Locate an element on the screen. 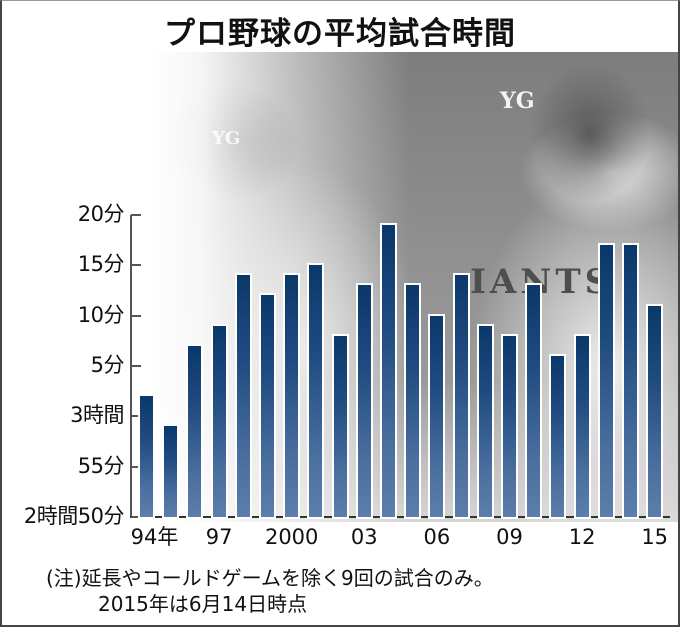 This screenshot has height=628, width=680. y-tick-label: 15分 is located at coordinates (101, 264).